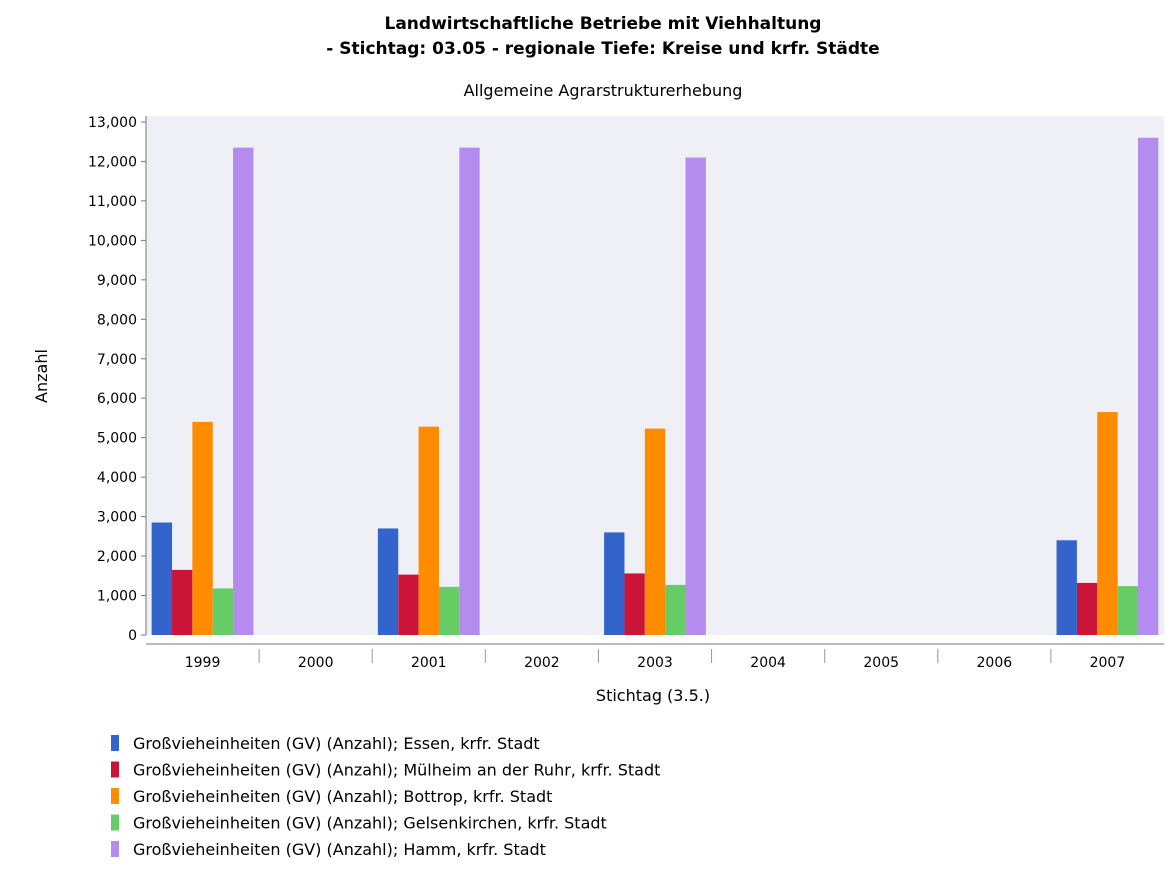 This screenshot has height=888, width=1173. Describe the element at coordinates (881, 663) in the screenshot. I see `x-tick-label: 2005` at that location.